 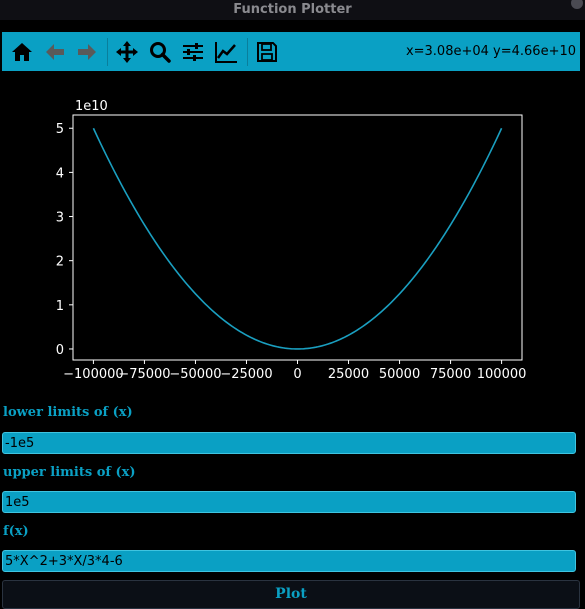 What do you see at coordinates (93, 374) in the screenshot?
I see `x-tick-label: −100000` at bounding box center [93, 374].